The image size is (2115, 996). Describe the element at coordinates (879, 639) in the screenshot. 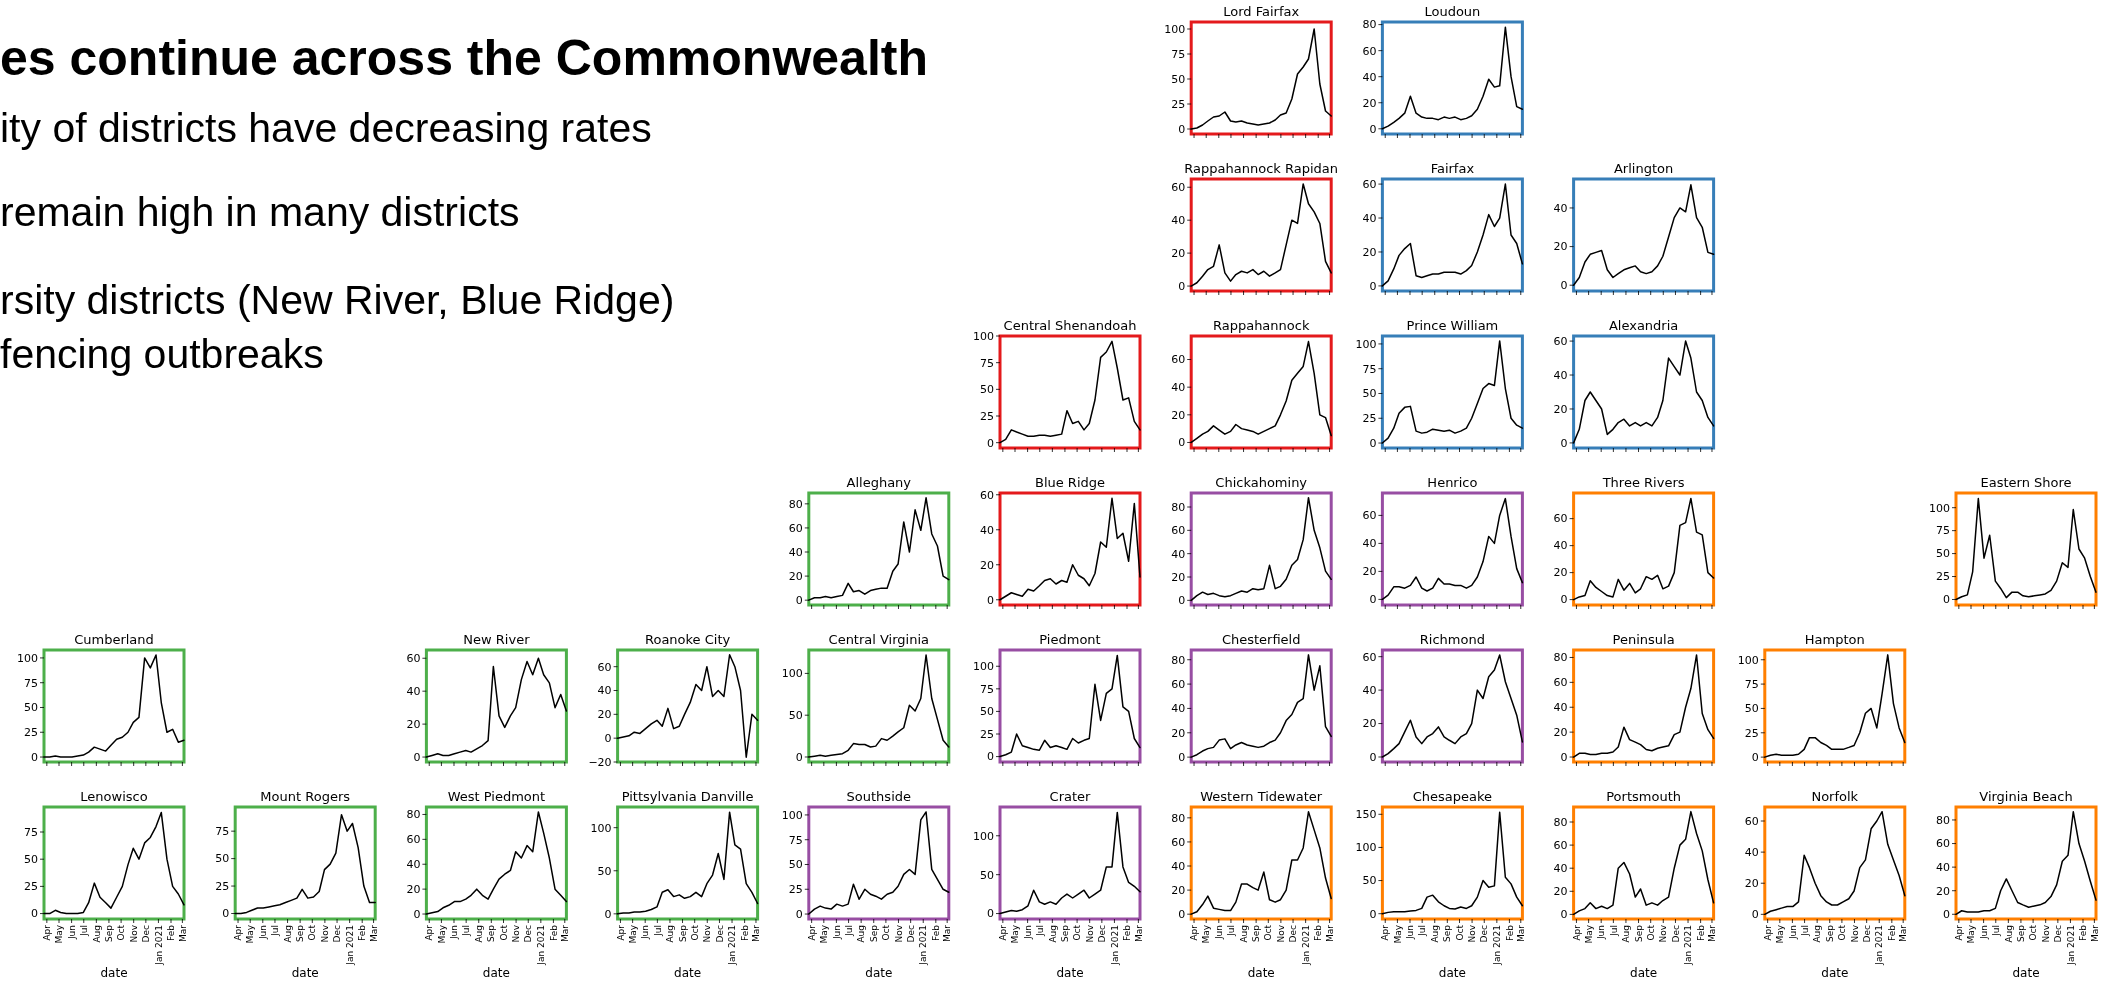

I see `chart-title: Central Virginia` at that location.